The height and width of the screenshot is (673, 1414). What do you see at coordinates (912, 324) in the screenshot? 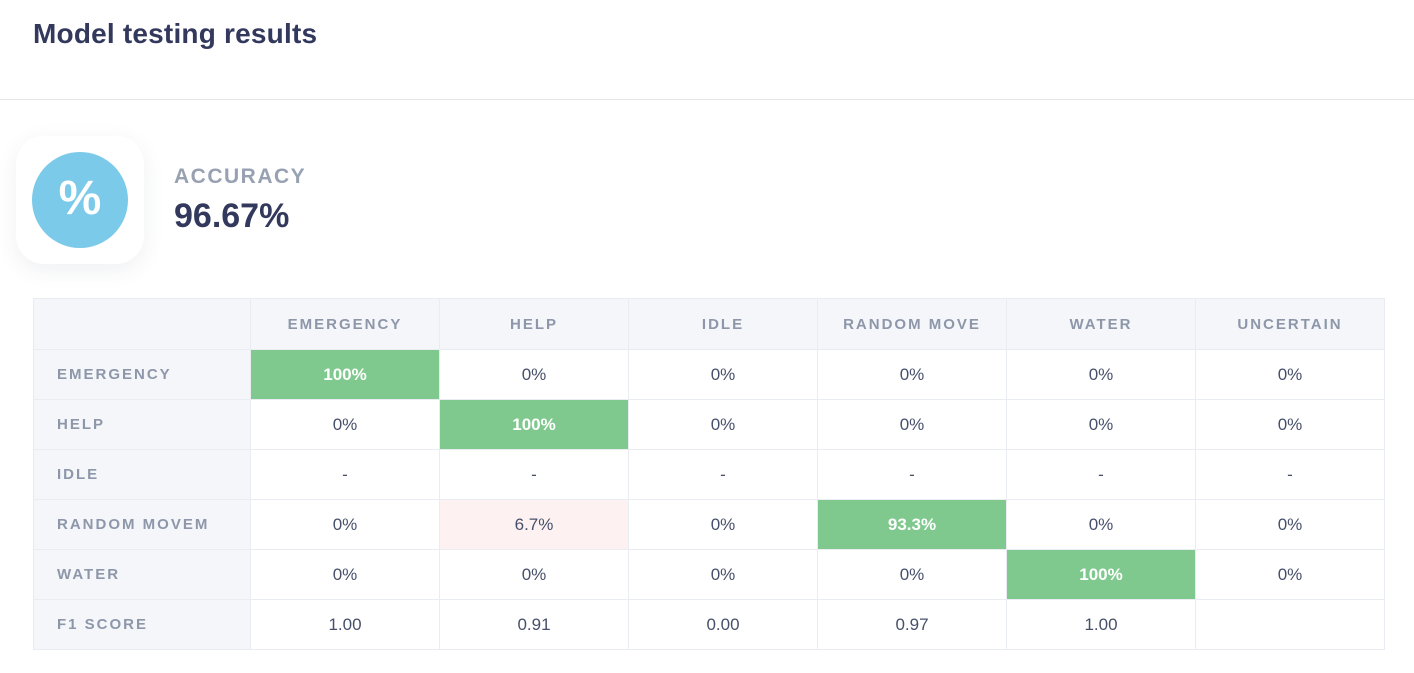
I see `column-header: RANDOM MOVE` at bounding box center [912, 324].